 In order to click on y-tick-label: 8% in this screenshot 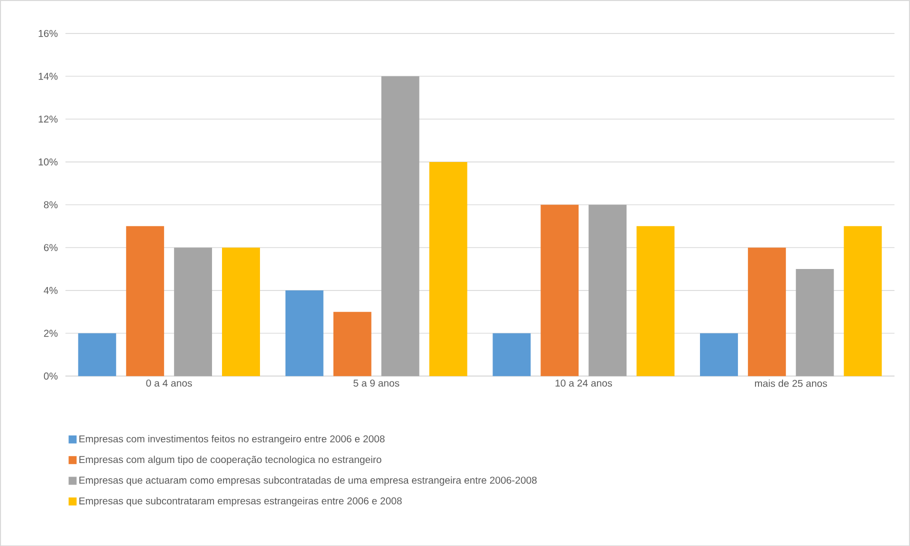, I will do `click(51, 204)`.